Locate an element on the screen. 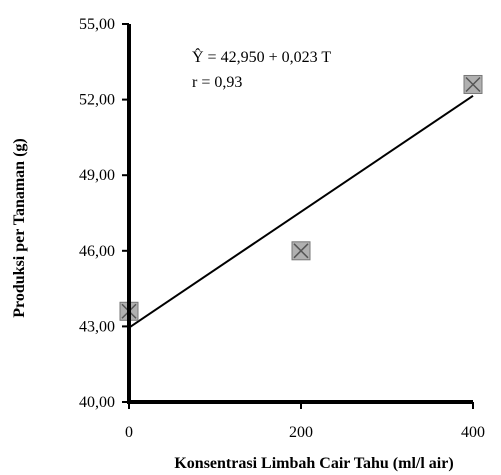 Image resolution: width=501 pixels, height=475 pixels. y-tick-label: 46,00 is located at coordinates (97, 251).